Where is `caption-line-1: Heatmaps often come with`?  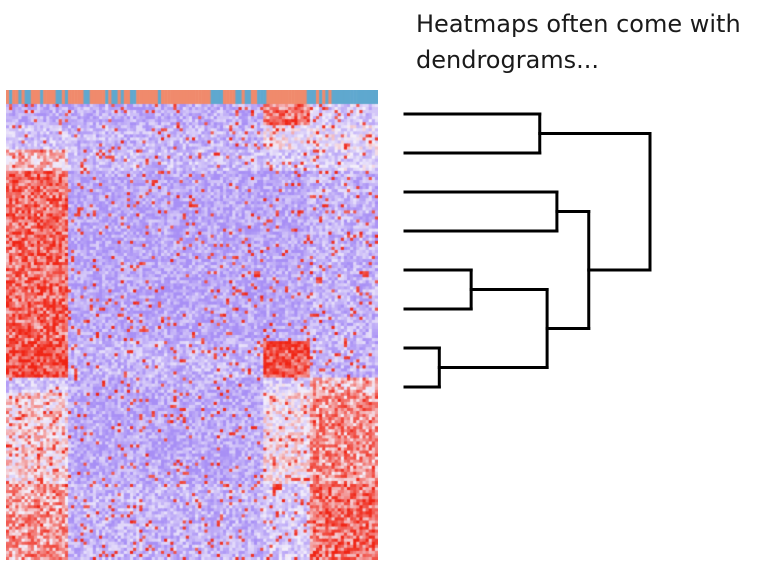
caption-line-1: Heatmaps often come with is located at coordinates (578, 24).